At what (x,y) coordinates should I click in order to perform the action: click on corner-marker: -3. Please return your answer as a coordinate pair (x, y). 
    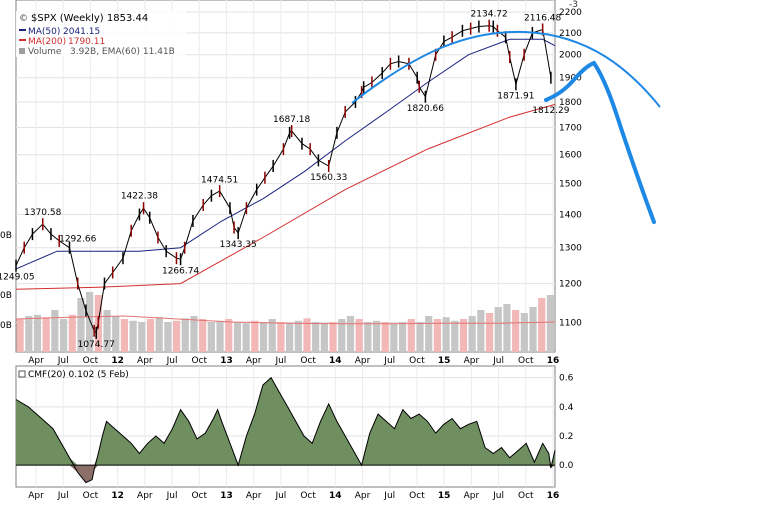
    Looking at the image, I should click on (573, 5).